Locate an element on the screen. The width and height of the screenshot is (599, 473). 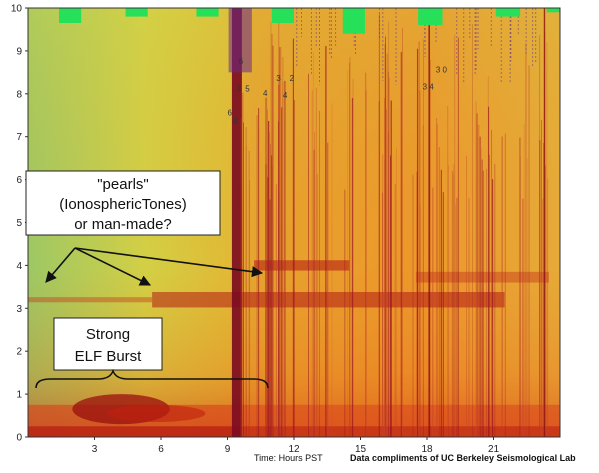
y-tick-label: 2 is located at coordinates (19, 352).